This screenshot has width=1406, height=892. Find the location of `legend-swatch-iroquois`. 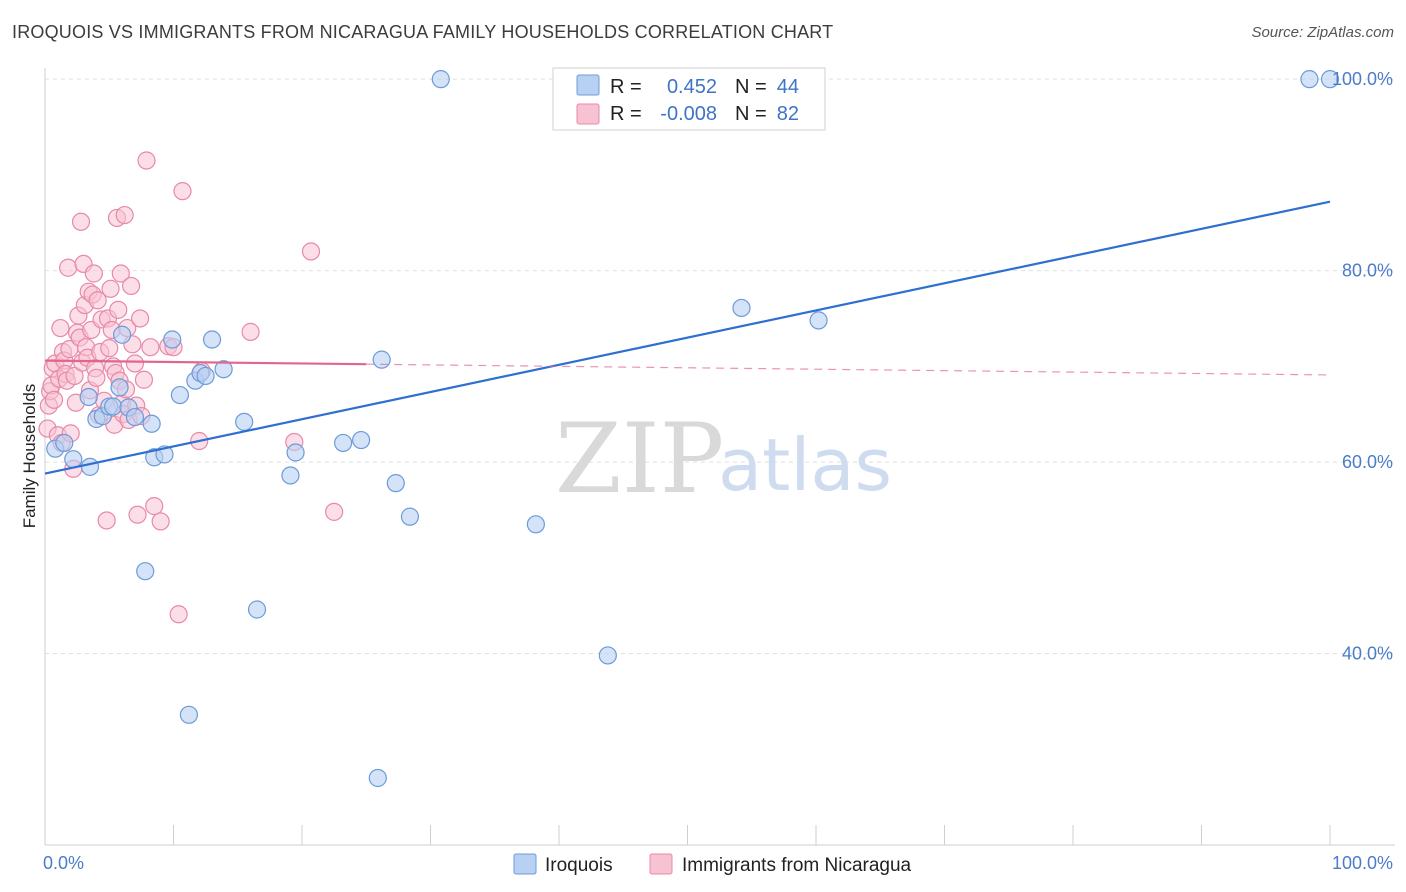

legend-swatch-iroquois is located at coordinates (588, 85).